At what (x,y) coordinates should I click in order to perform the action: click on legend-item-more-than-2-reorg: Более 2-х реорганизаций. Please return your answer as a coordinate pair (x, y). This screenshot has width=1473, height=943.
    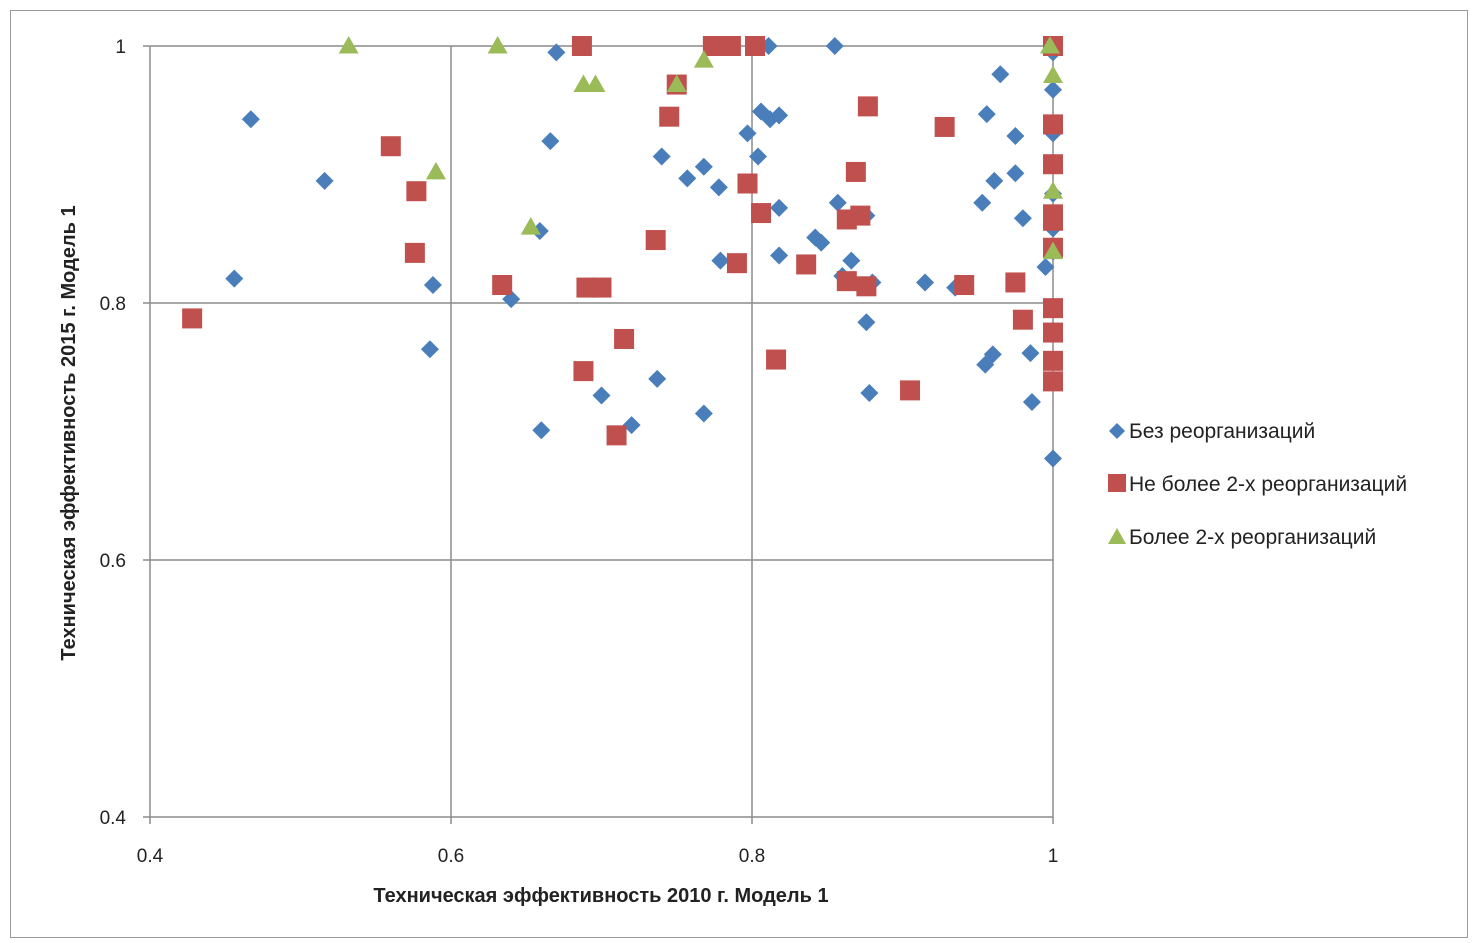
    Looking at the image, I should click on (1242, 537).